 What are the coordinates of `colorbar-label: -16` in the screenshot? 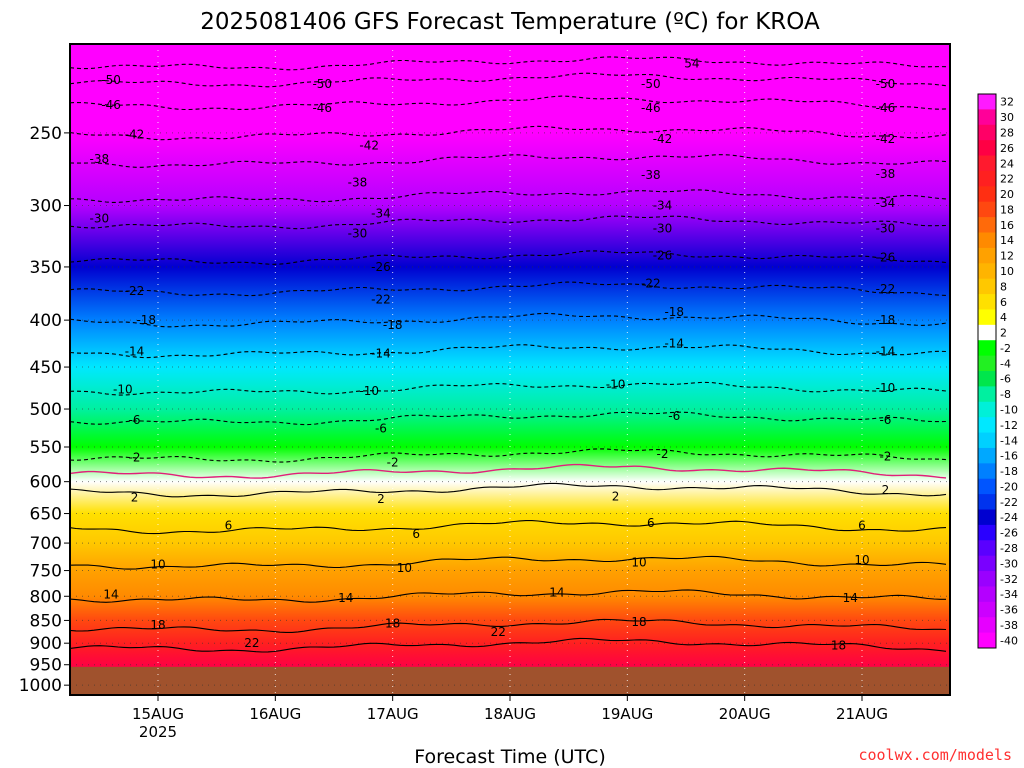 It's located at (1009, 456).